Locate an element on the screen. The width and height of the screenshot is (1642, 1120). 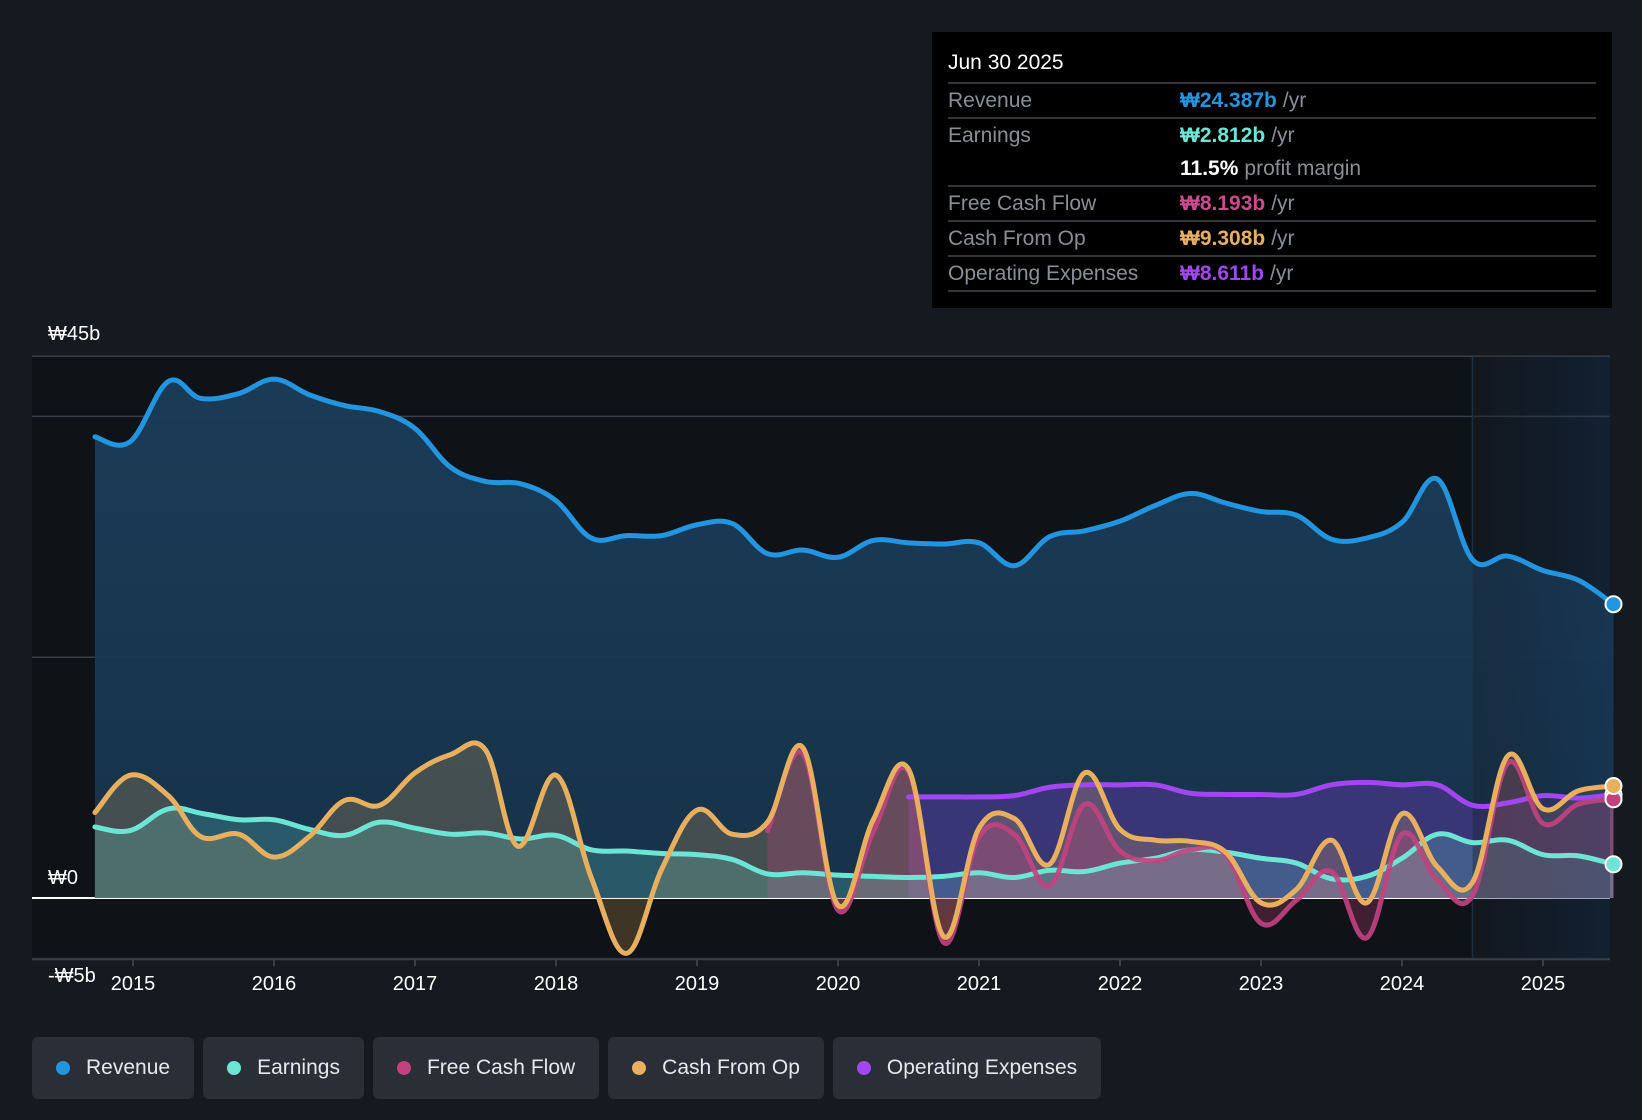
cash-from-op-end-dot is located at coordinates (1613, 786).